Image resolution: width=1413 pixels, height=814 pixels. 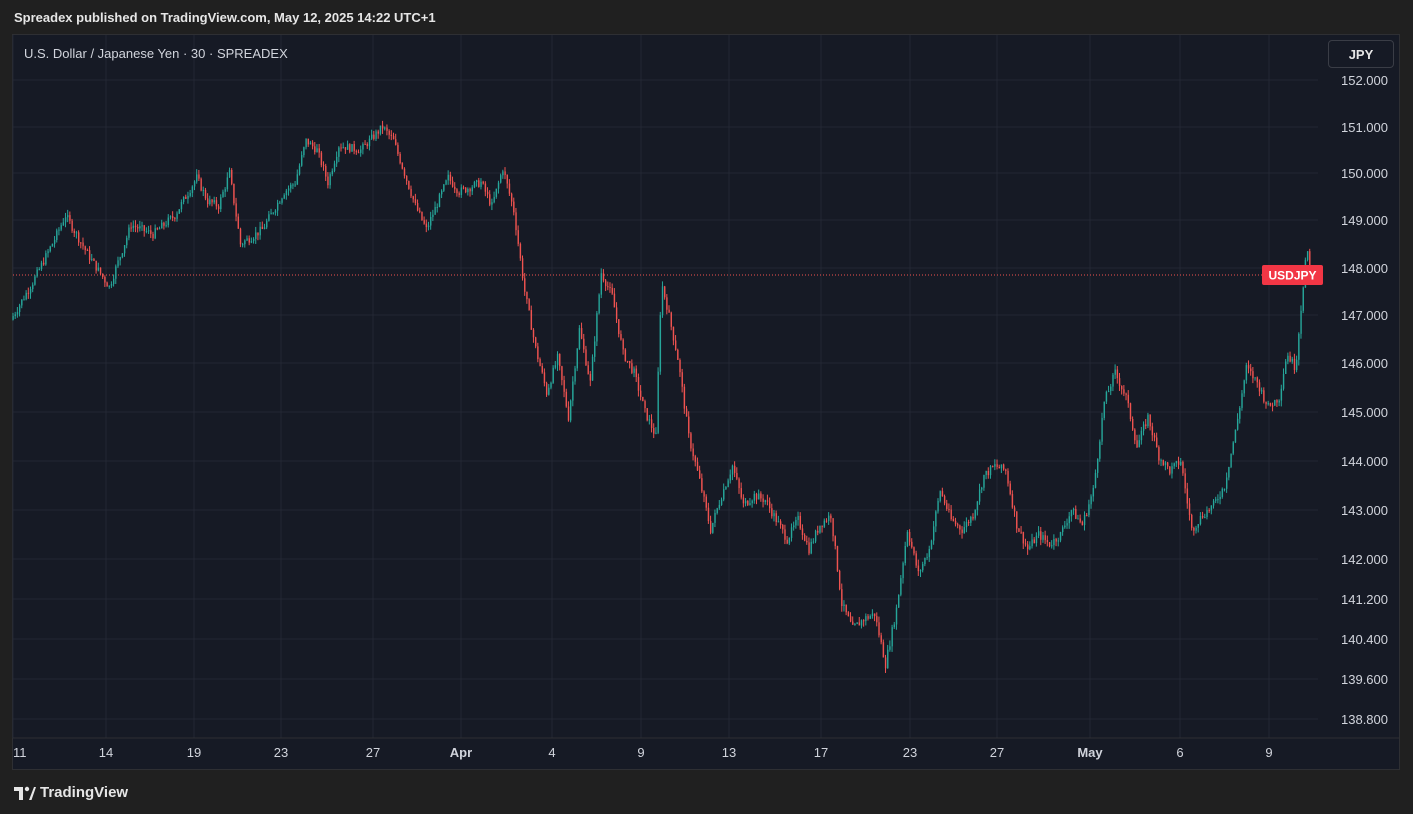 What do you see at coordinates (729, 752) in the screenshot?
I see `x-tick-label: 13` at bounding box center [729, 752].